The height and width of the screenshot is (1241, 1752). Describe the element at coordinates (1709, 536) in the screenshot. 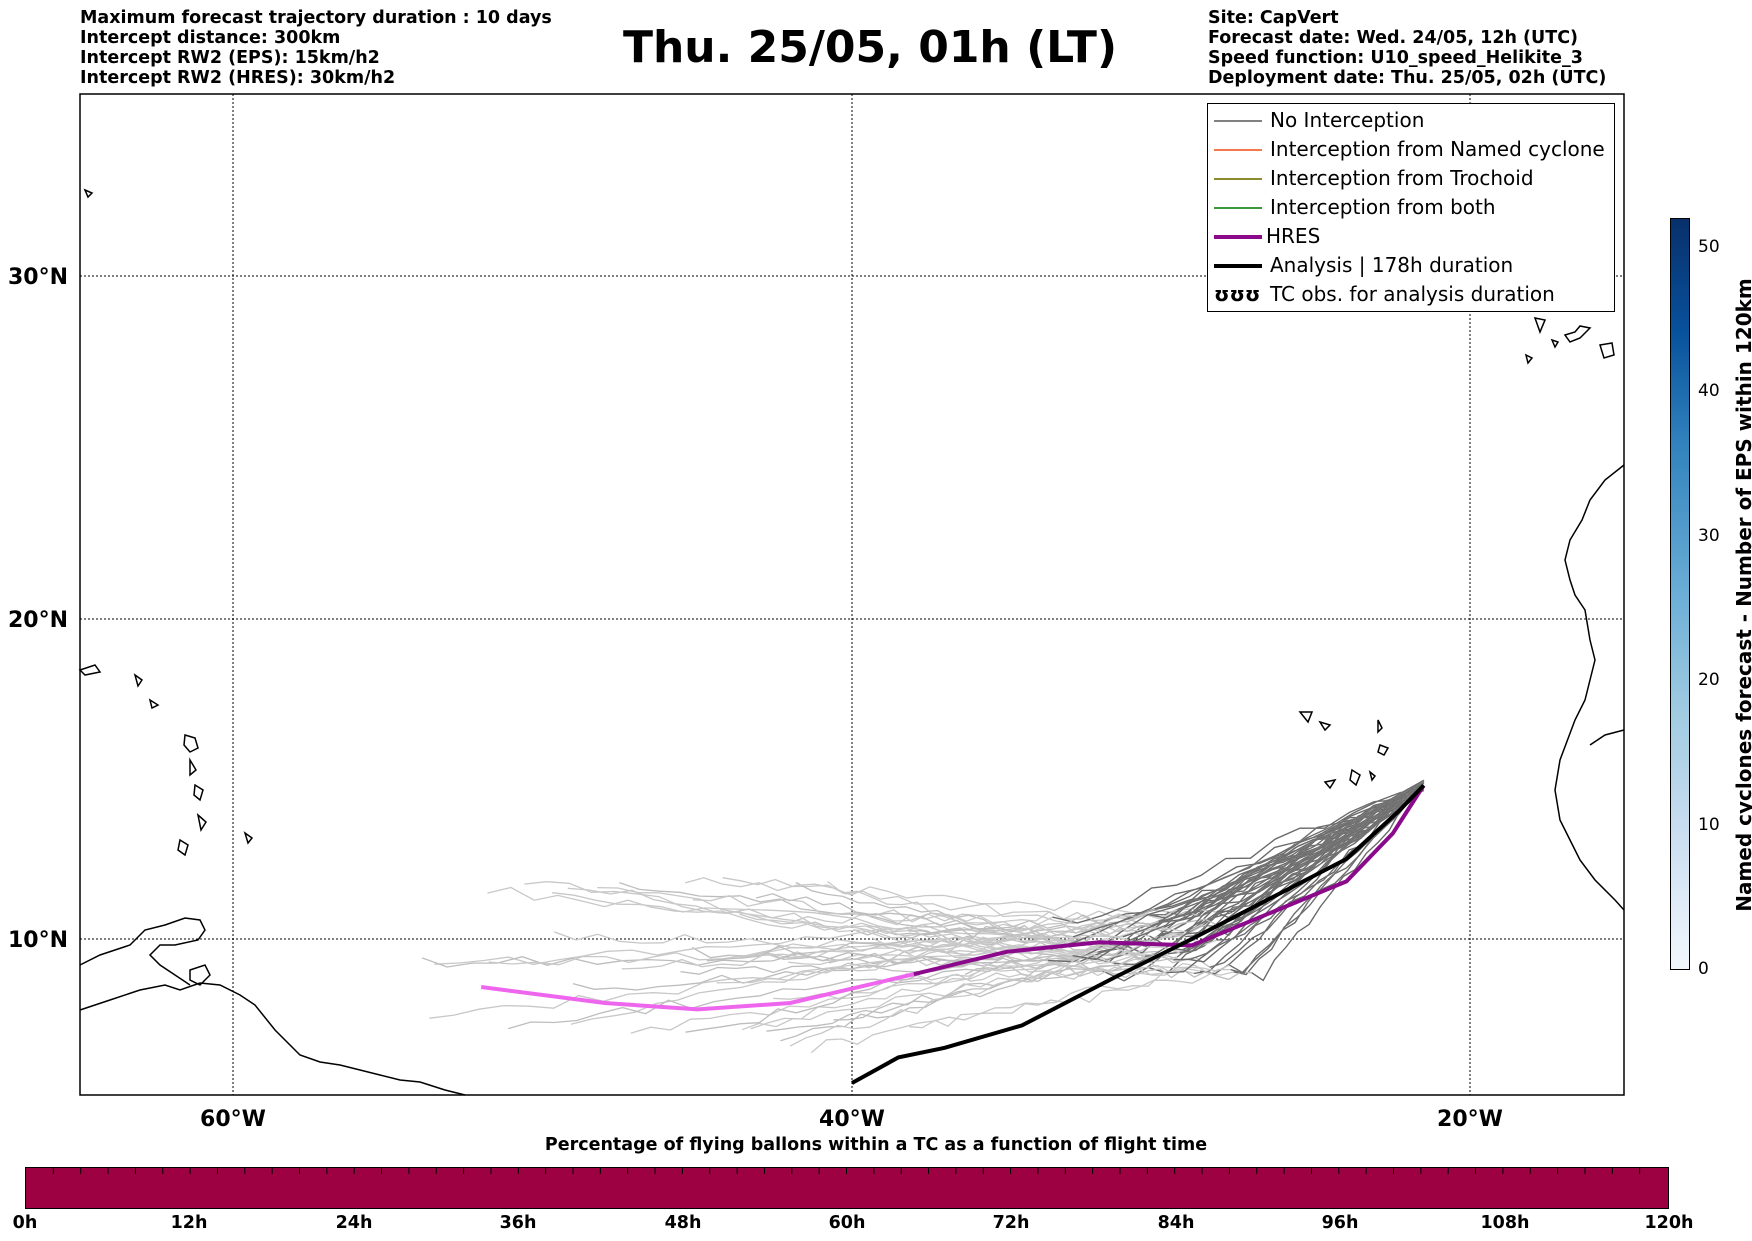

I see `colorbar-tick: 30` at that location.